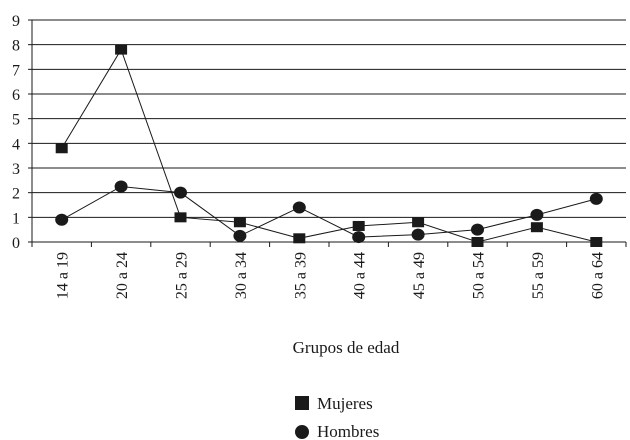 The width and height of the screenshot is (630, 440). Describe the element at coordinates (16, 46) in the screenshot. I see `y-tick-label: 8` at that location.